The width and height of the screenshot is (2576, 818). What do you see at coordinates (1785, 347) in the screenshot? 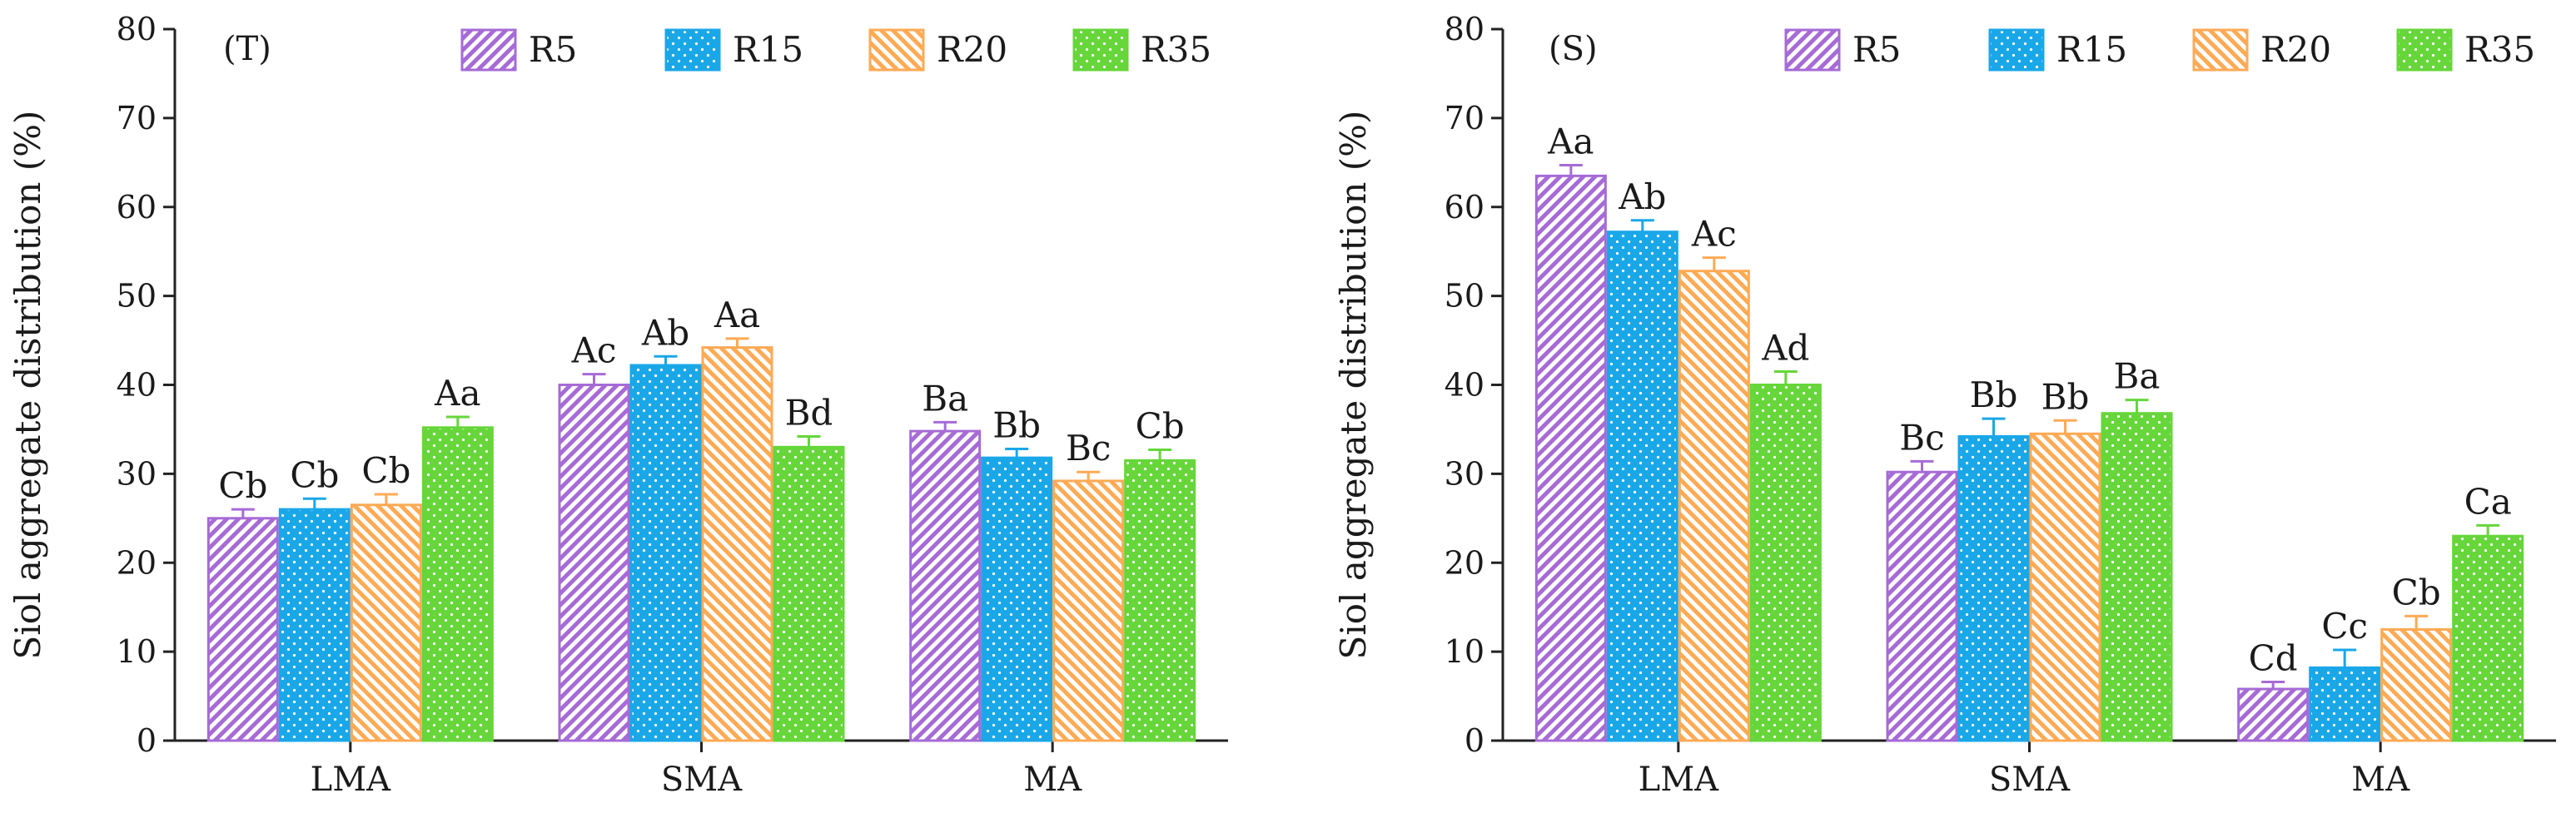
I see `significance-label: Ad` at bounding box center [1785, 347].